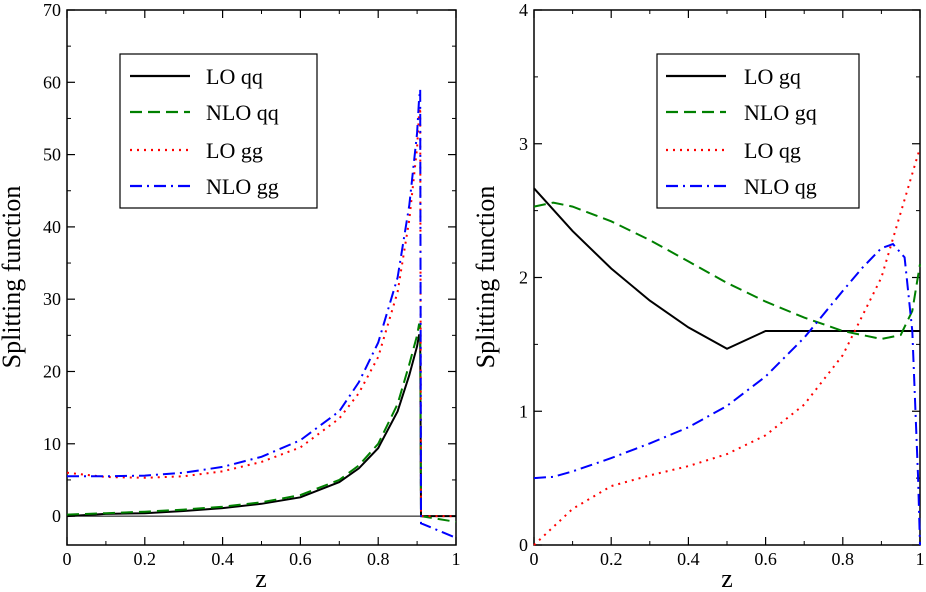 This screenshot has width=926, height=592. What do you see at coordinates (52, 444) in the screenshot?
I see `left-y-tick-label-1: 10` at bounding box center [52, 444].